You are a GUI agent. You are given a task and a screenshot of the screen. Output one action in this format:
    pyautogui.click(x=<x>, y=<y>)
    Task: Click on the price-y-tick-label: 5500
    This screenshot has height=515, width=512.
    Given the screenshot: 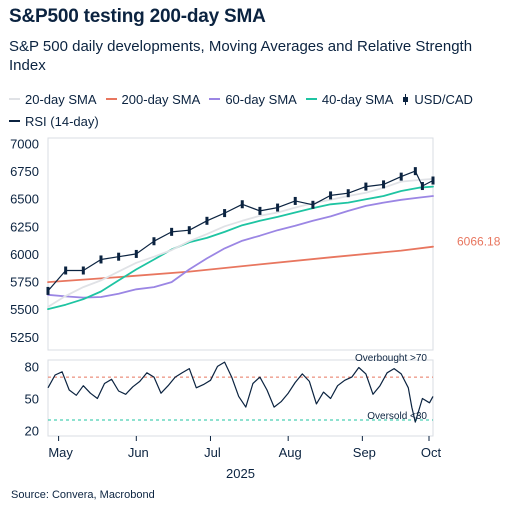 What is the action you would take?
    pyautogui.click(x=24, y=309)
    